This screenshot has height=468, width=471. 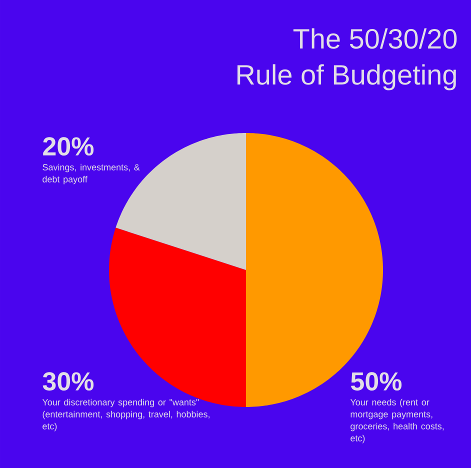 I want to click on data-label: 30%, so click(x=68, y=381).